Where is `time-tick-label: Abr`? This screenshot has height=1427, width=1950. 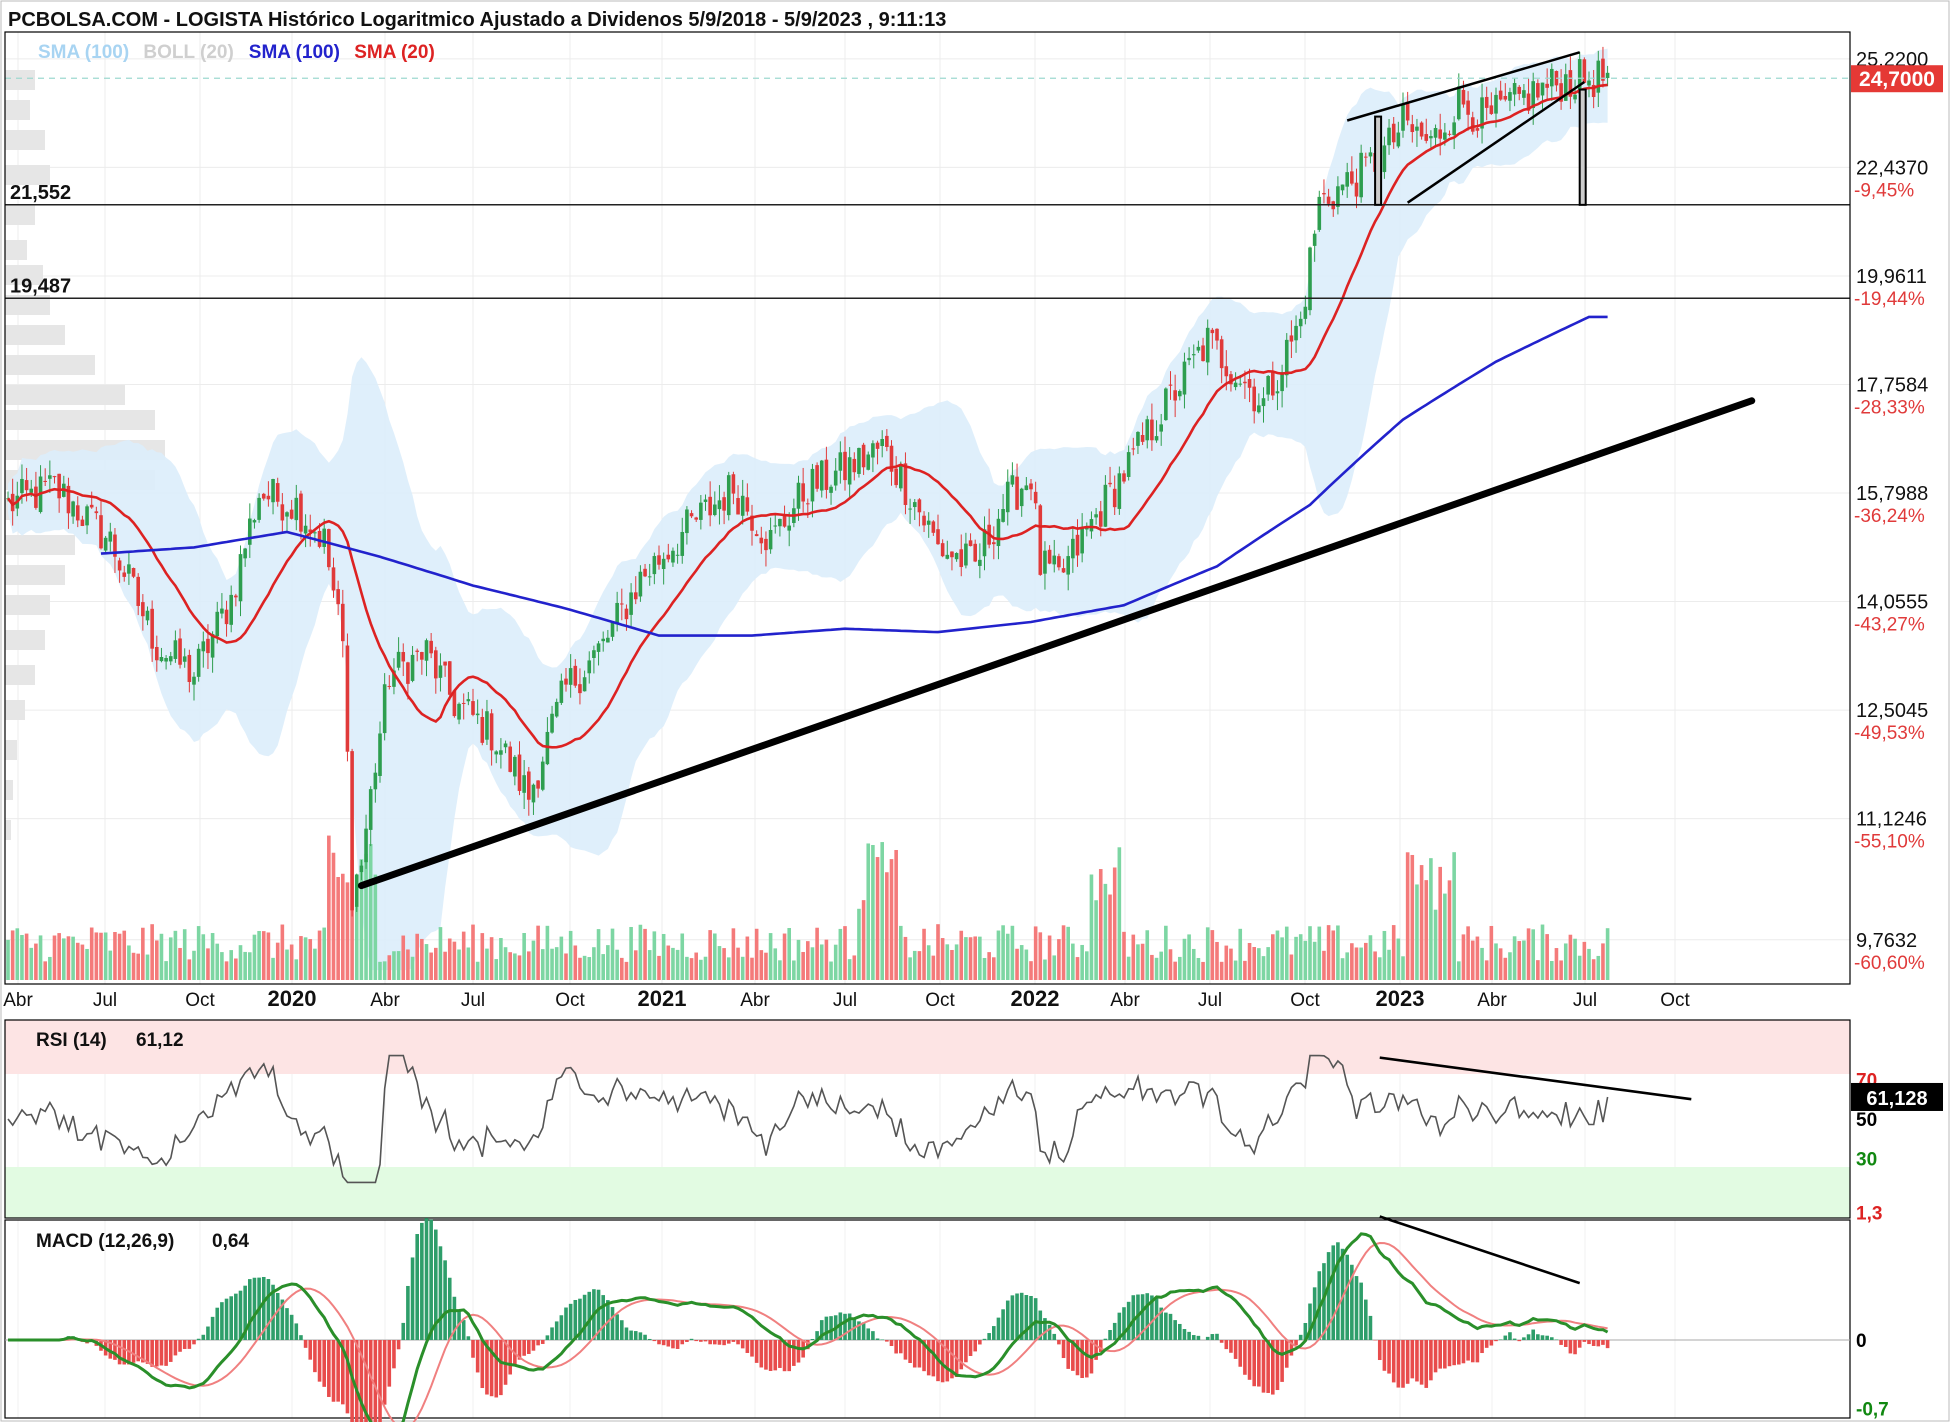
time-tick-label: Abr is located at coordinates (1492, 1000).